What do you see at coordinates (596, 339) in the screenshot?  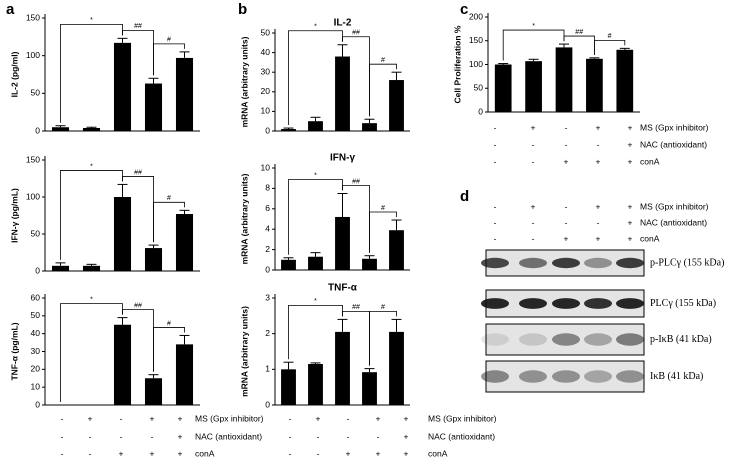 I see `blot-panel: p-IκB (41 kDa)` at bounding box center [596, 339].